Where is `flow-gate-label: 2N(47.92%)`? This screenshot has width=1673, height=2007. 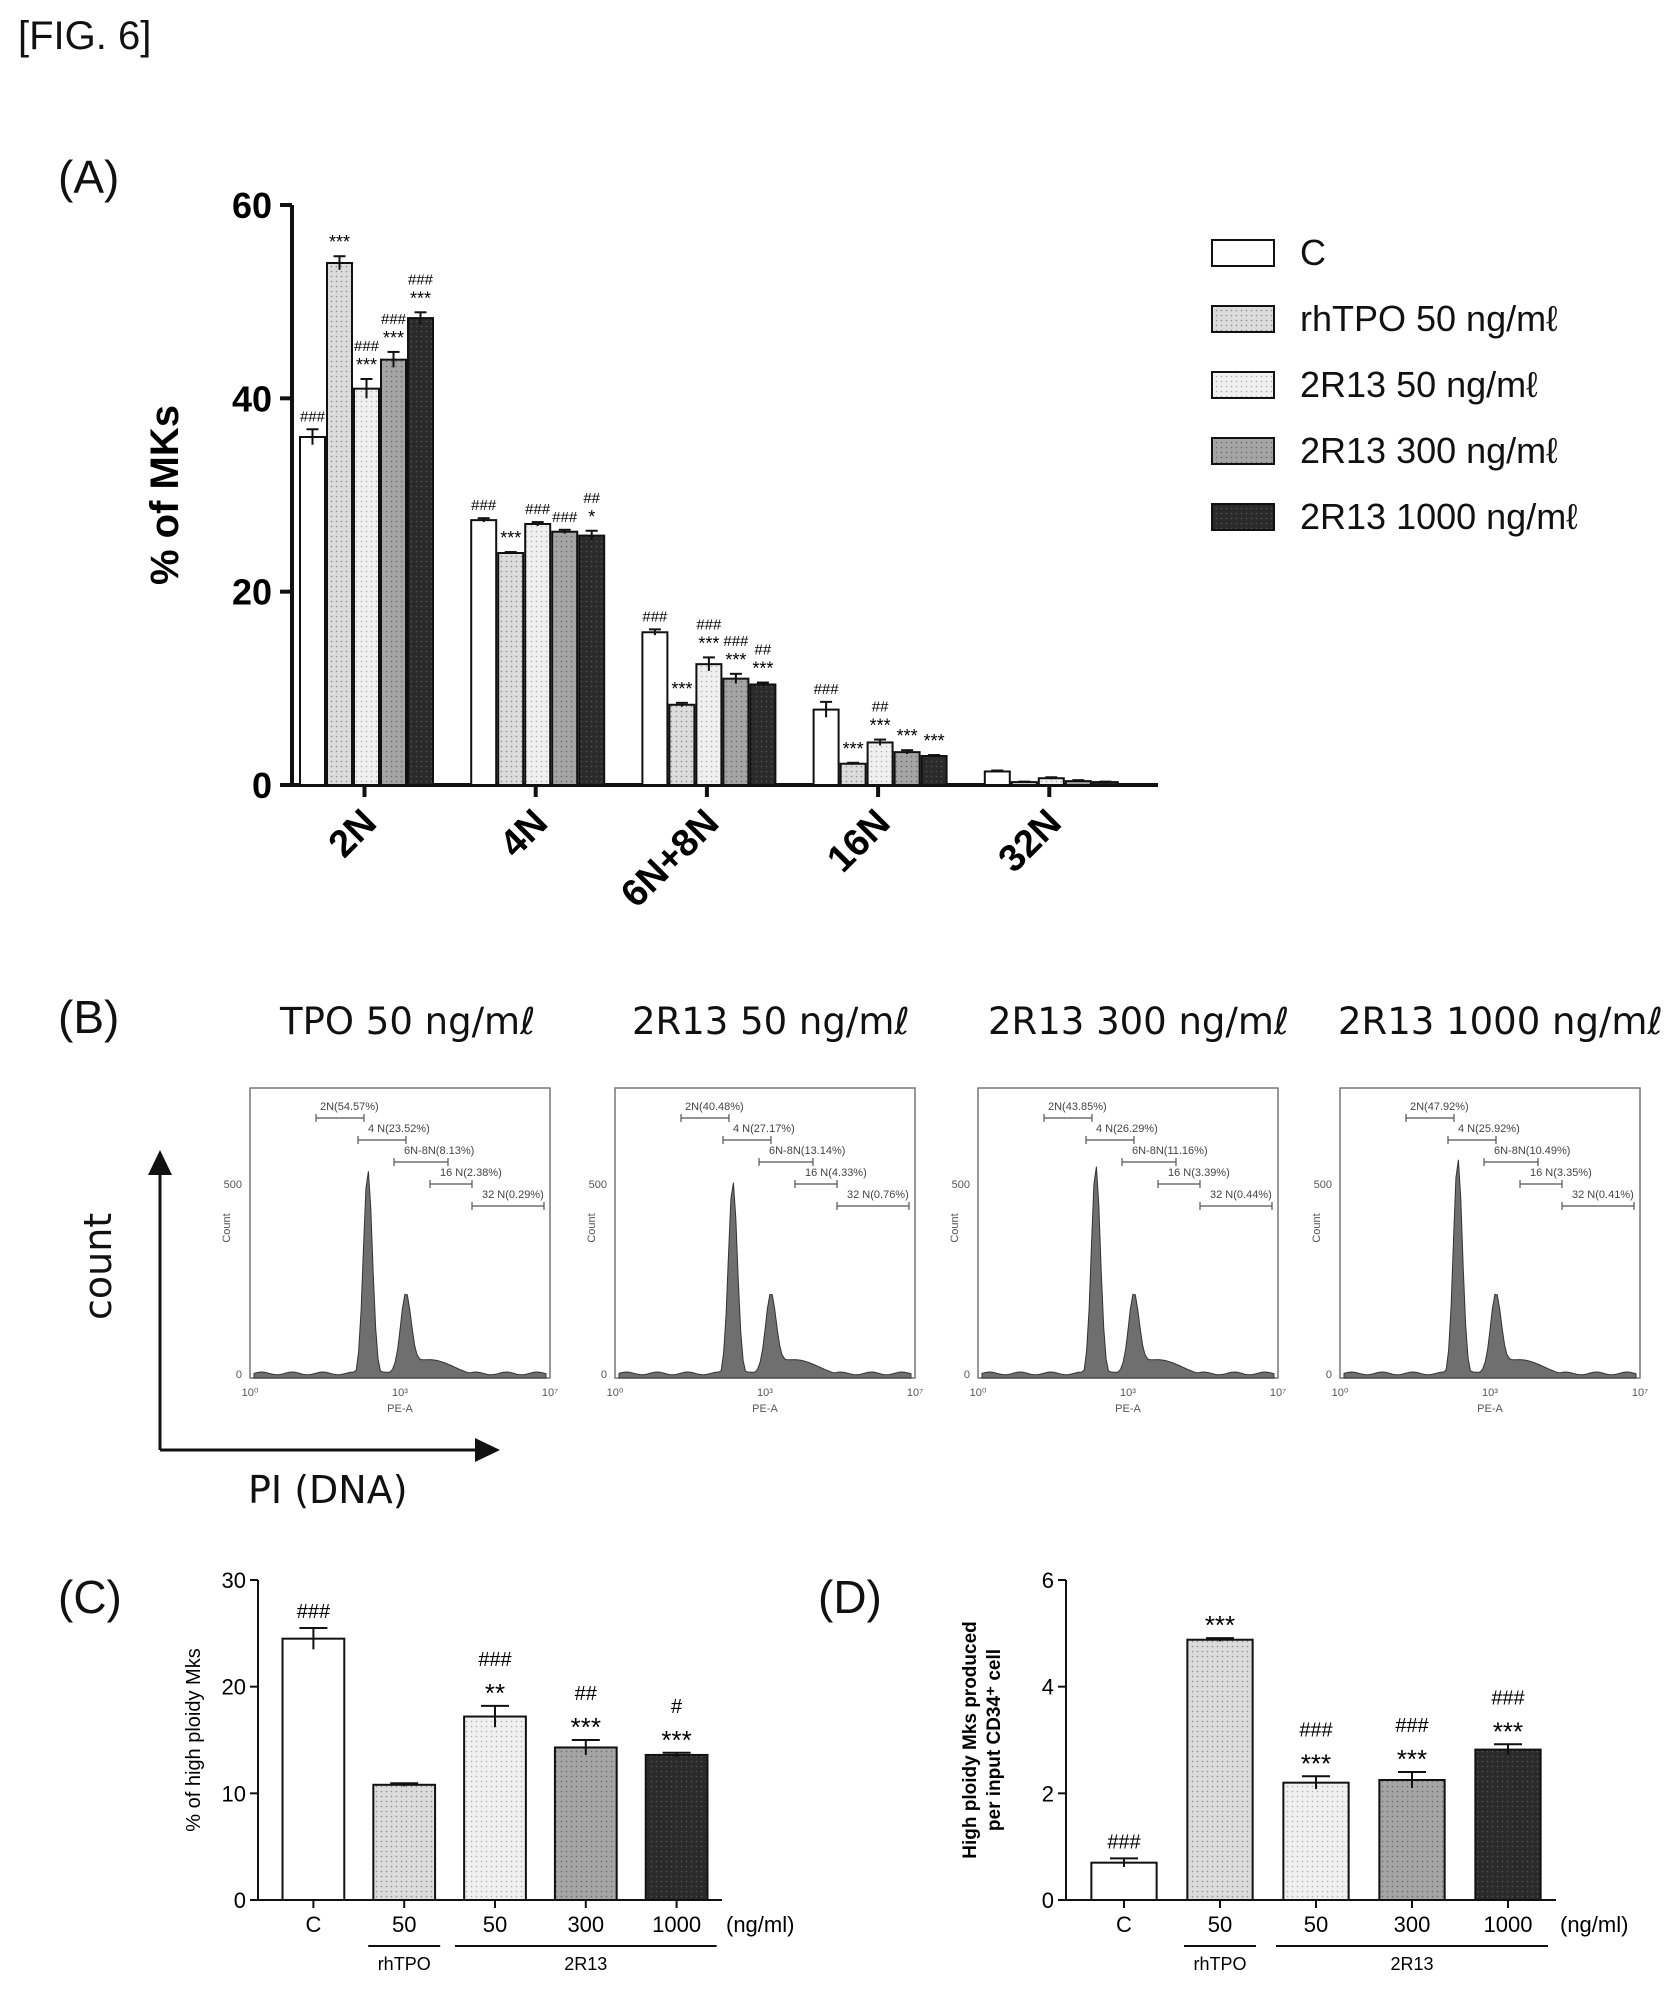
flow-gate-label: 2N(47.92%) is located at coordinates (1439, 1107).